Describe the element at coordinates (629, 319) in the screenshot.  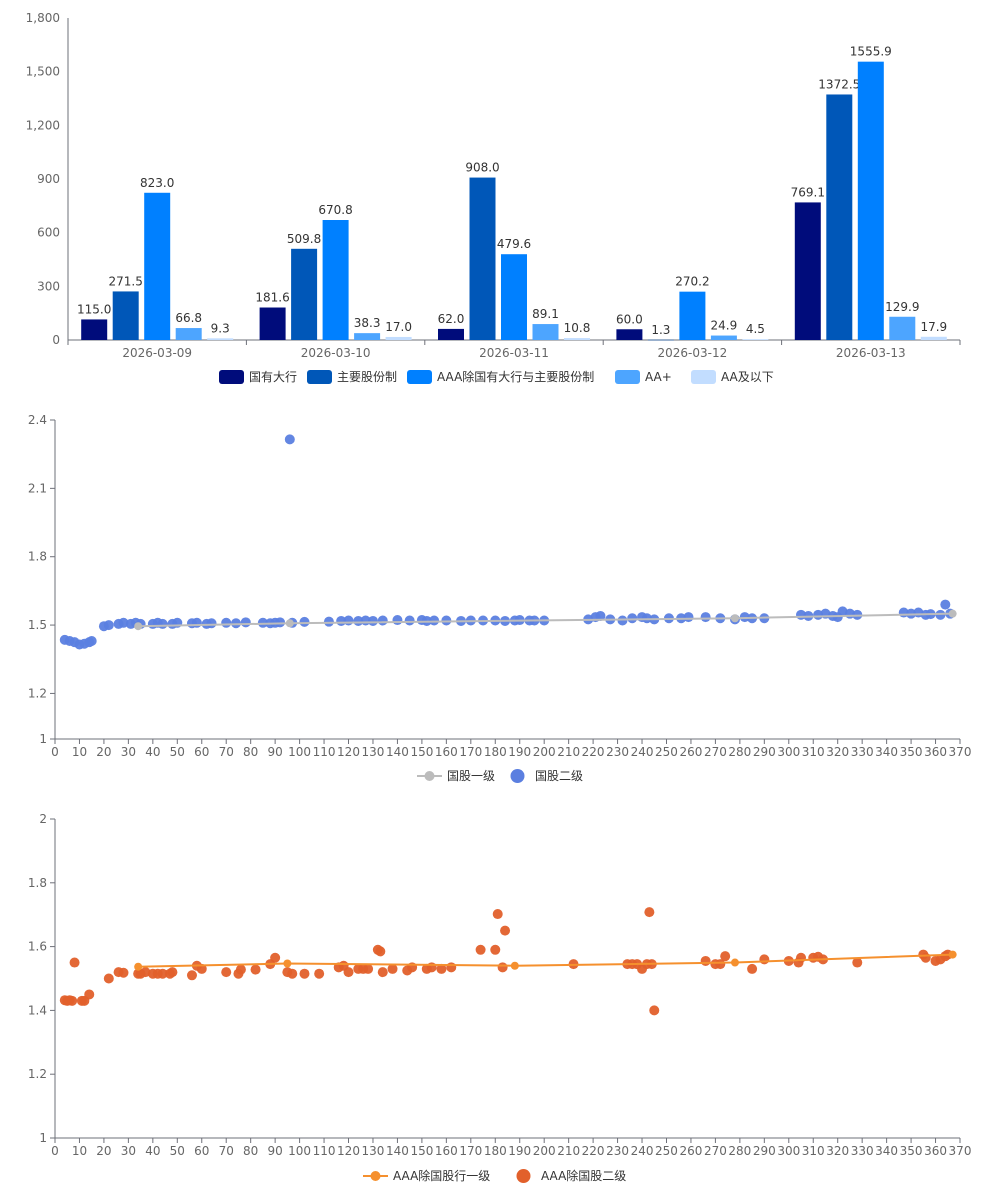
I see `bar-value-label: 60.0` at that location.